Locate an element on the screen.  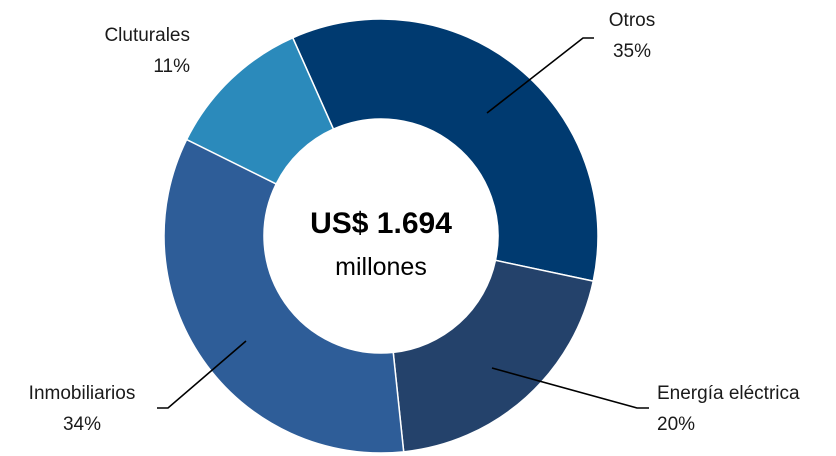
slice-label-percent: 20% is located at coordinates (676, 424).